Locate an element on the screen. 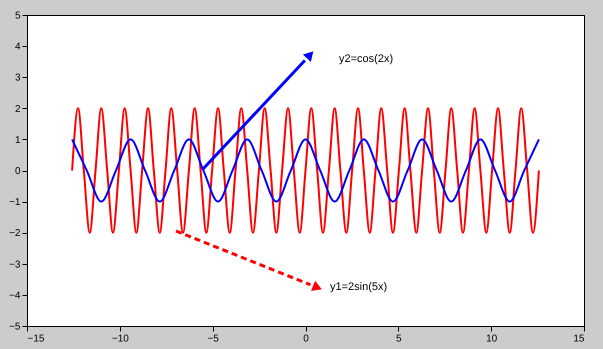  x-tick-label: 10 is located at coordinates (492, 339).